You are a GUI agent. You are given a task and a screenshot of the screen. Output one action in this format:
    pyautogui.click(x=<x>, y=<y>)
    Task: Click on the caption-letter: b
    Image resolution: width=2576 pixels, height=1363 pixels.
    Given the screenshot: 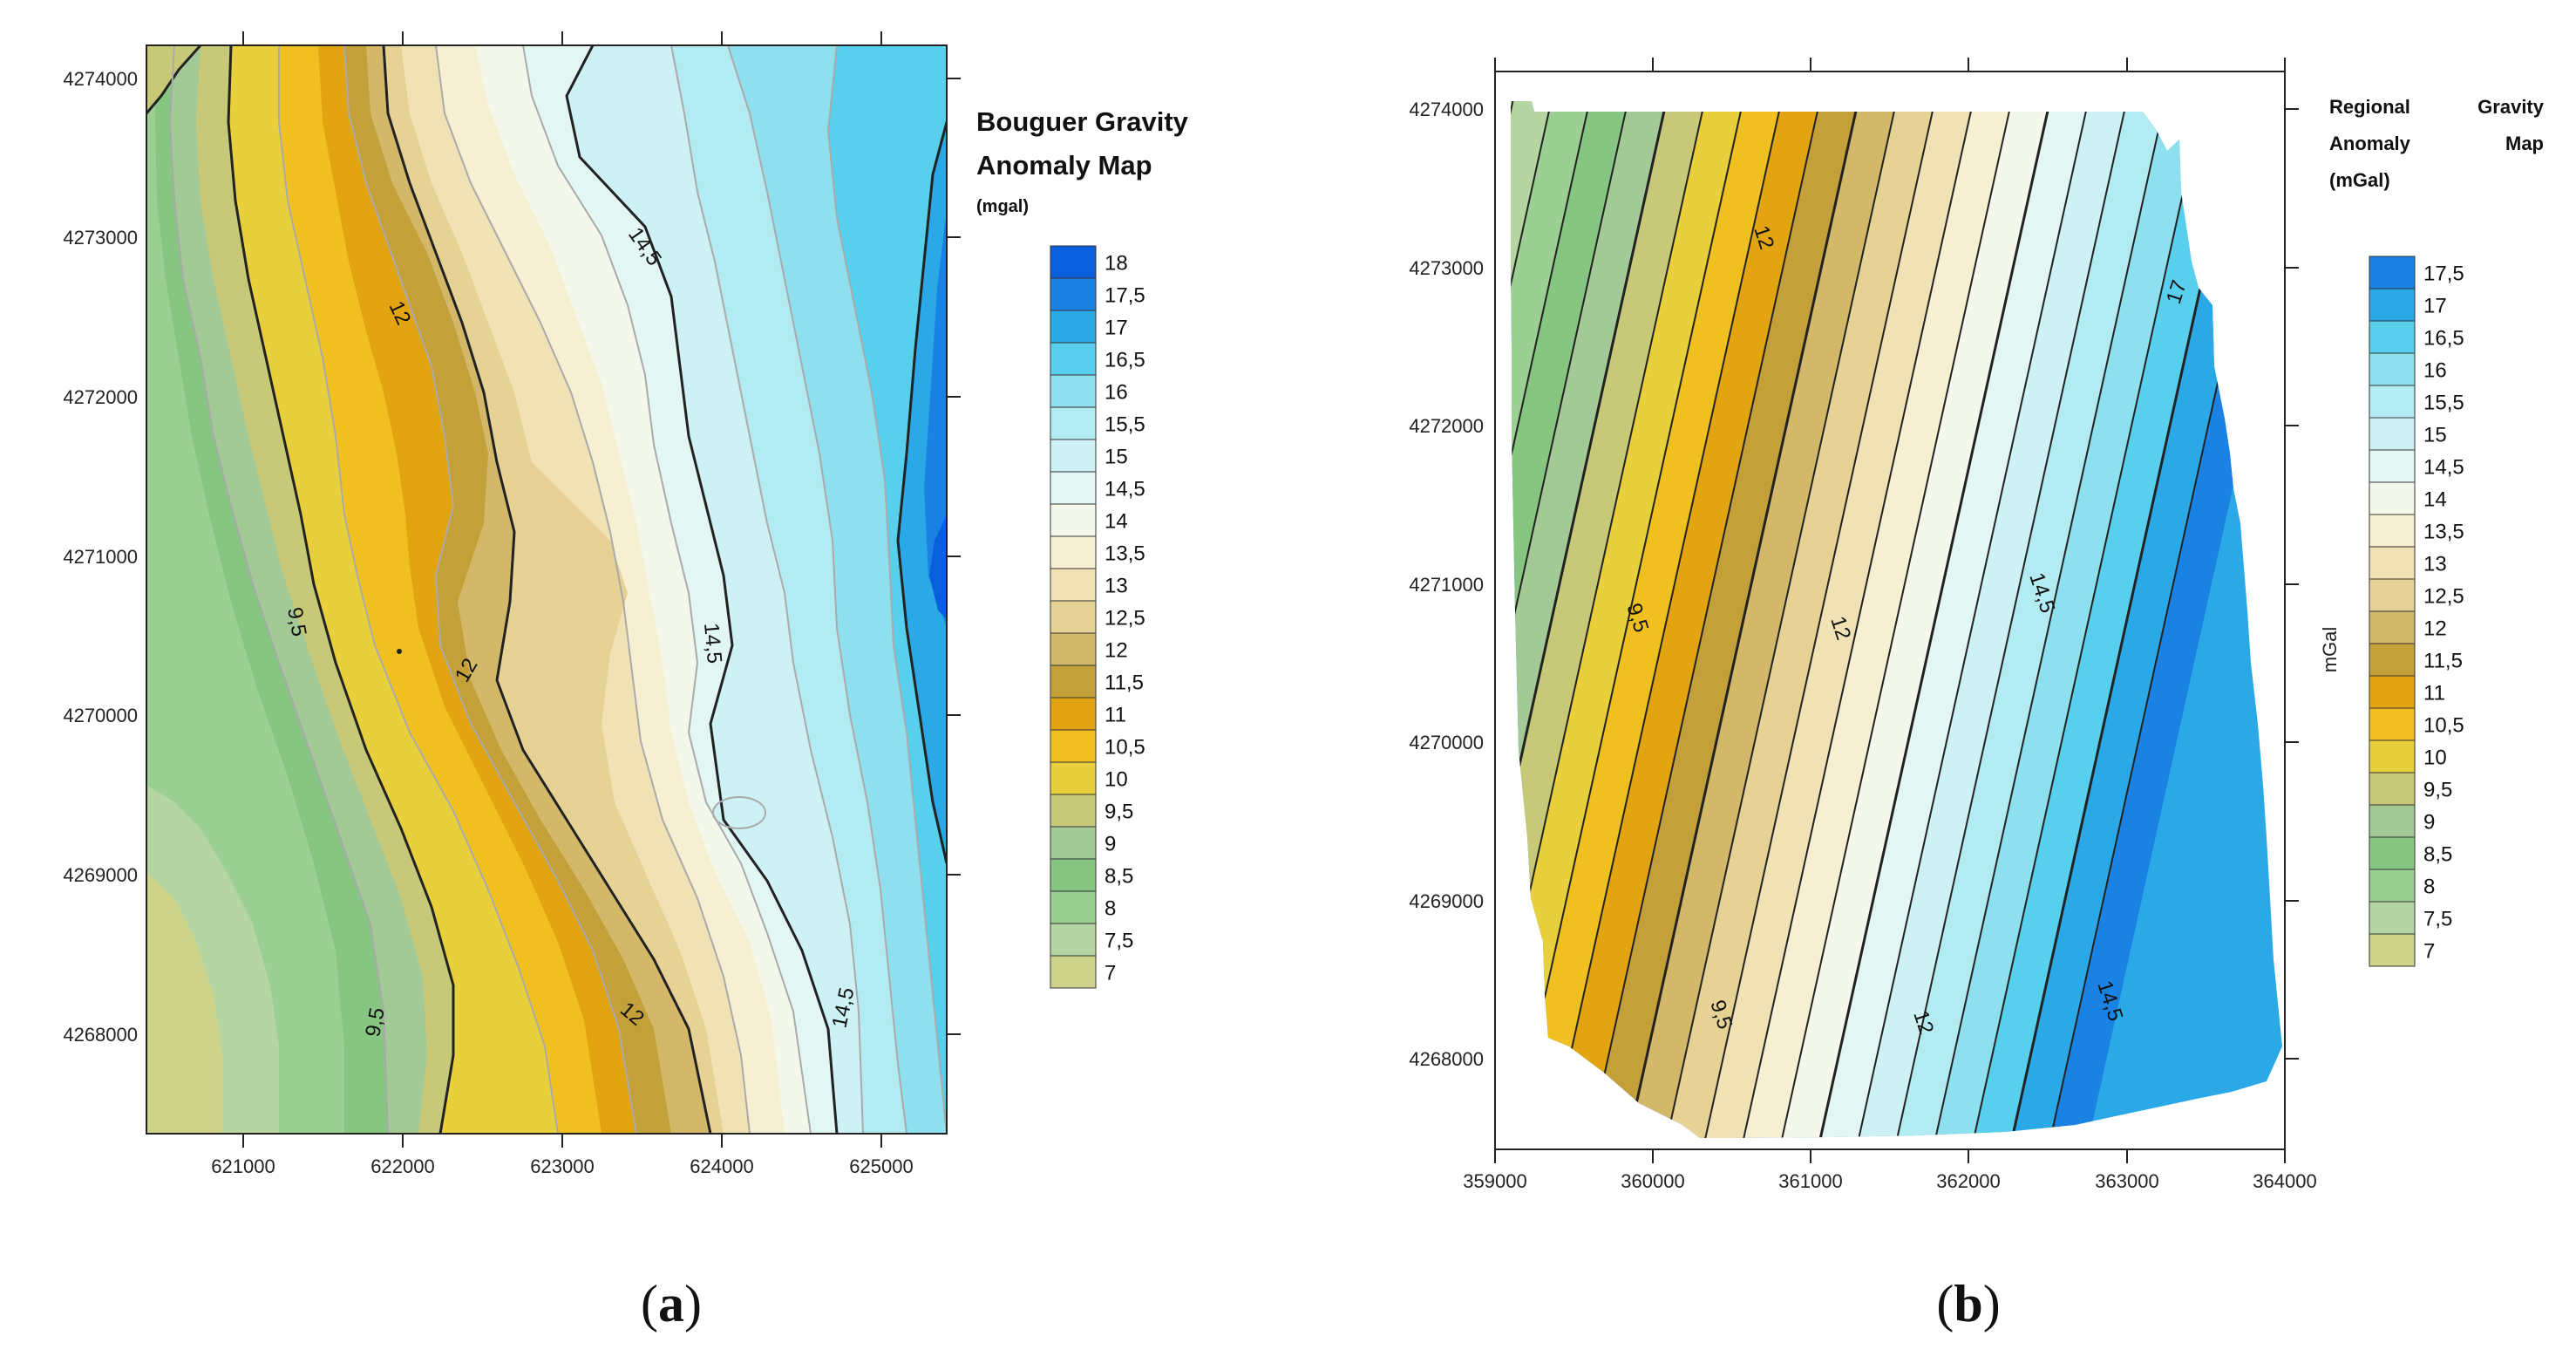 What is the action you would take?
    pyautogui.click(x=1968, y=1303)
    